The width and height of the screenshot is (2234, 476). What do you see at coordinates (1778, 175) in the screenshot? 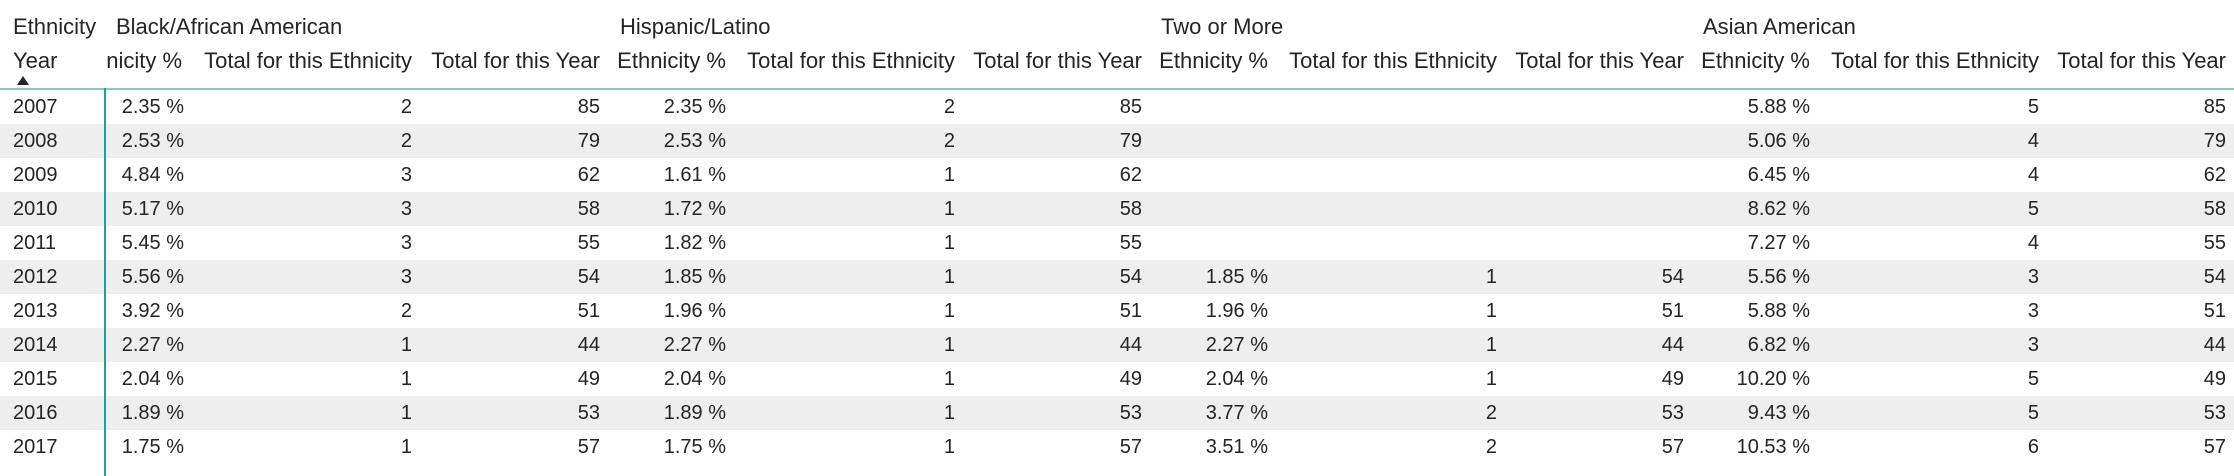
I see `ethnicity-pct-cell: 6.45 %` at bounding box center [1778, 175].